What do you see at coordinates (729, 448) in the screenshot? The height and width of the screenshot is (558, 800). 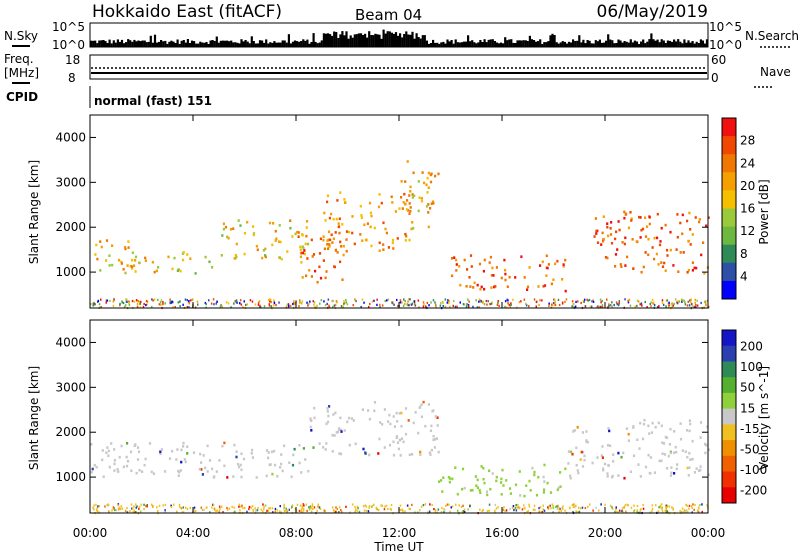 I see `velocity-colorbar-segment` at bounding box center [729, 448].